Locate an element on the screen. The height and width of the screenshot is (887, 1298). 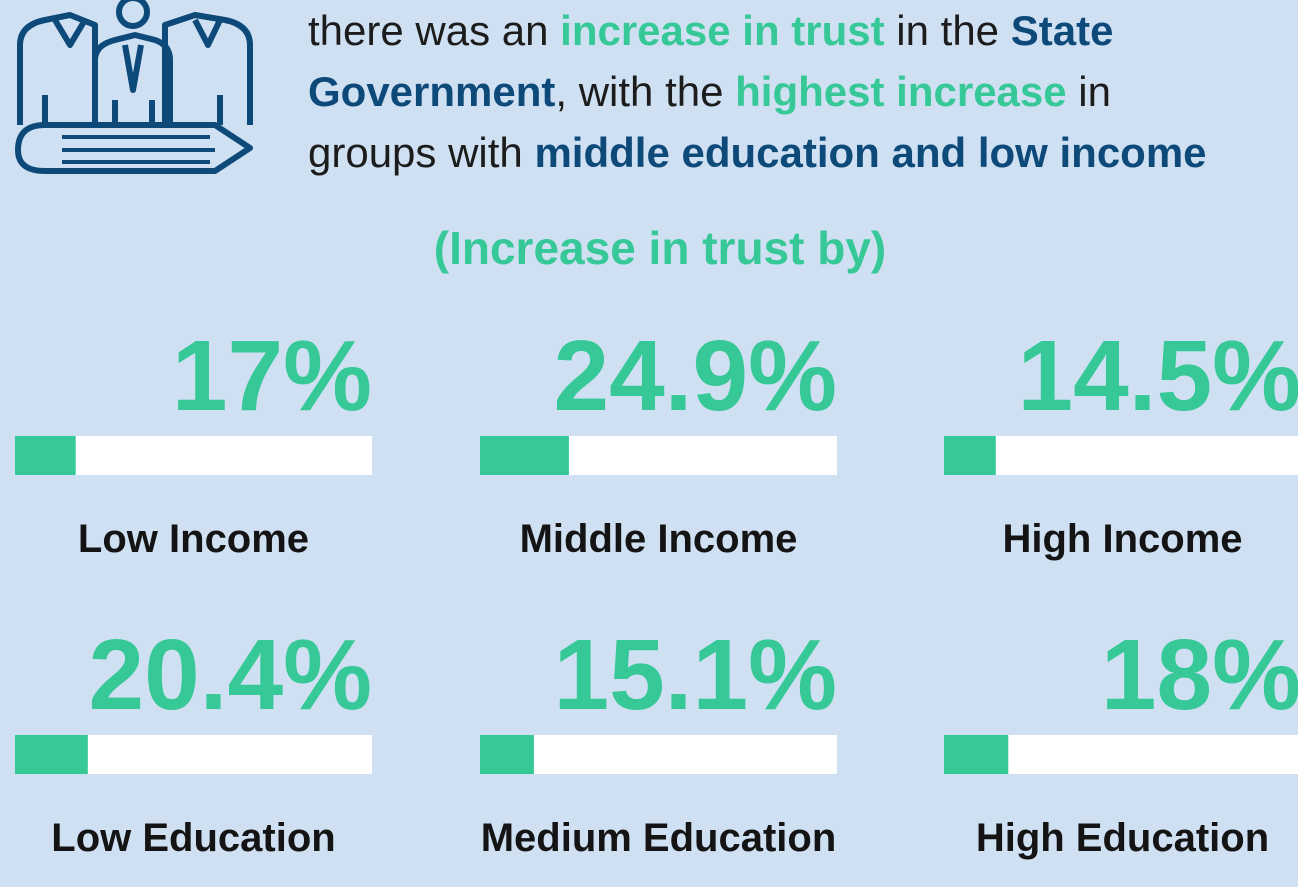
category-label: Middle Income is located at coordinates (659, 539).